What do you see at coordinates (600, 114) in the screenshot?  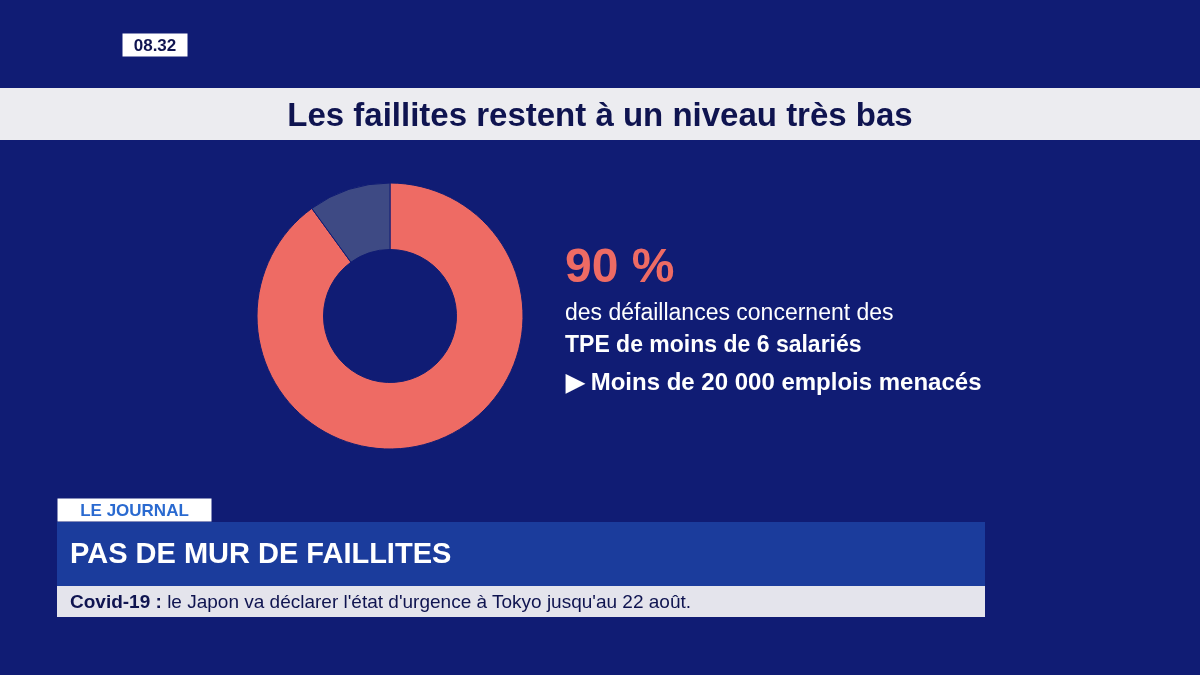 I see `chart-title: Les faillites restent à un niveau très bas` at bounding box center [600, 114].